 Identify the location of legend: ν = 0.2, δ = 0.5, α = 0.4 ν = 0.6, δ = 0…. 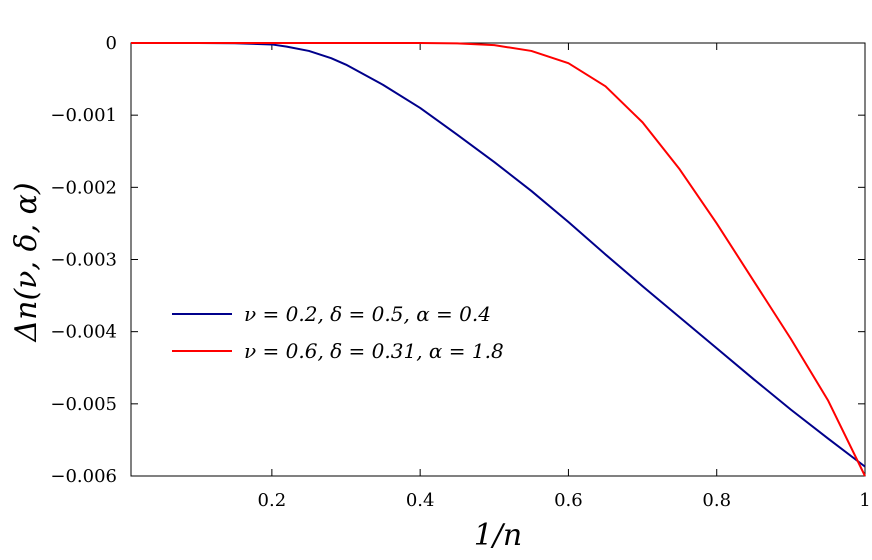
(338, 332).